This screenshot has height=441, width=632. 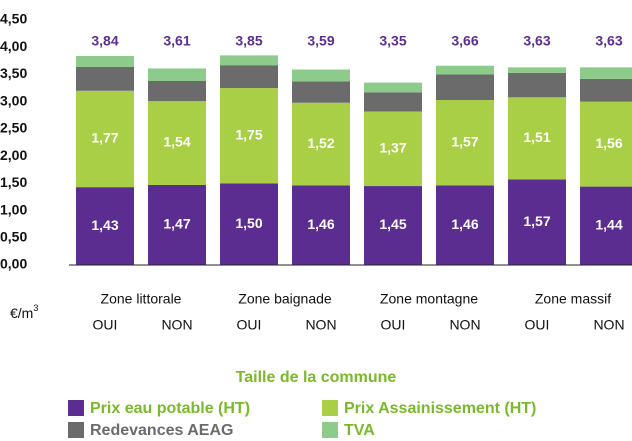 What do you see at coordinates (161, 430) in the screenshot?
I see `legend-label: Redevances AEAG` at bounding box center [161, 430].